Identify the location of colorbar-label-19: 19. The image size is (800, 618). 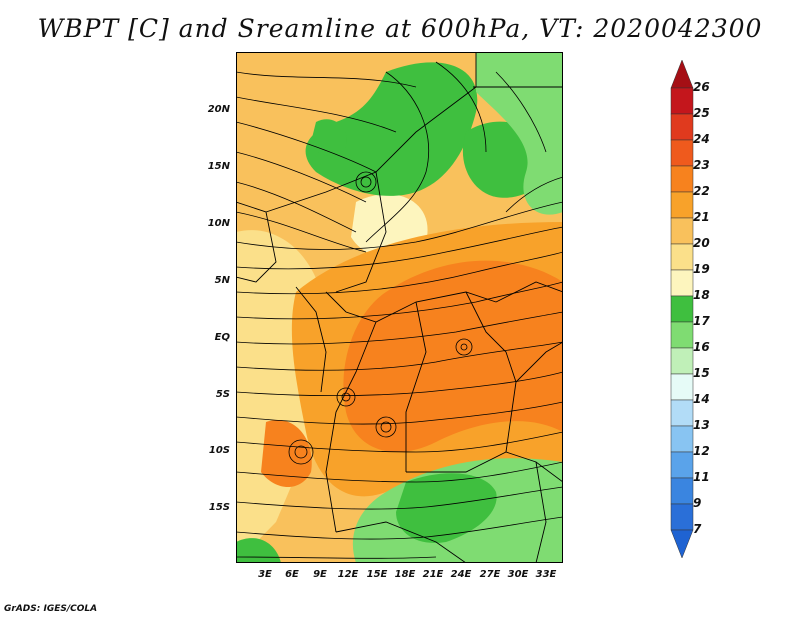
(701, 269).